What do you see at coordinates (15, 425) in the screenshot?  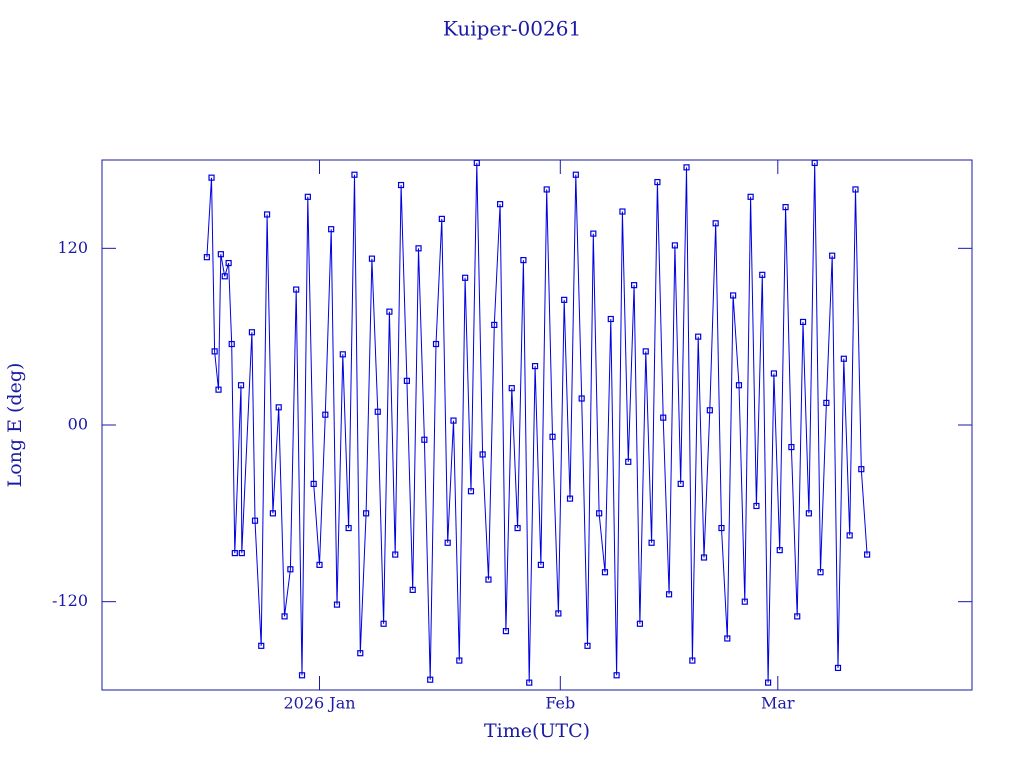 I see `y-axis-label: Long E (deg)` at bounding box center [15, 425].